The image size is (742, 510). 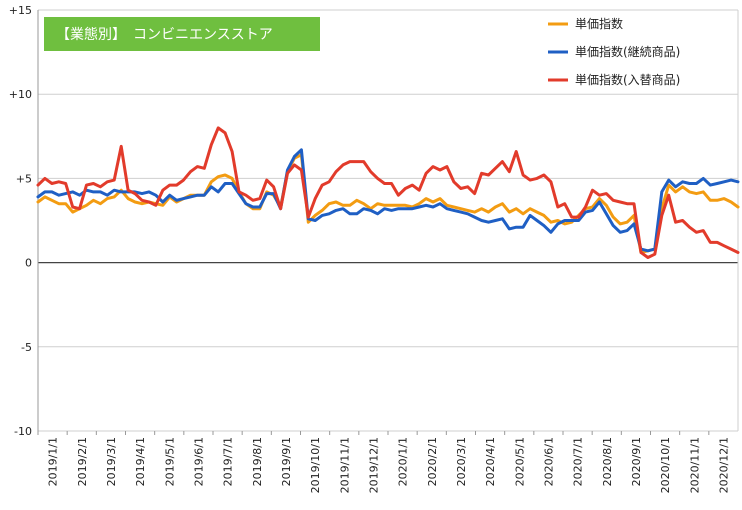 I want to click on x-tick-label: 2020/5/1, so click(x=519, y=461).